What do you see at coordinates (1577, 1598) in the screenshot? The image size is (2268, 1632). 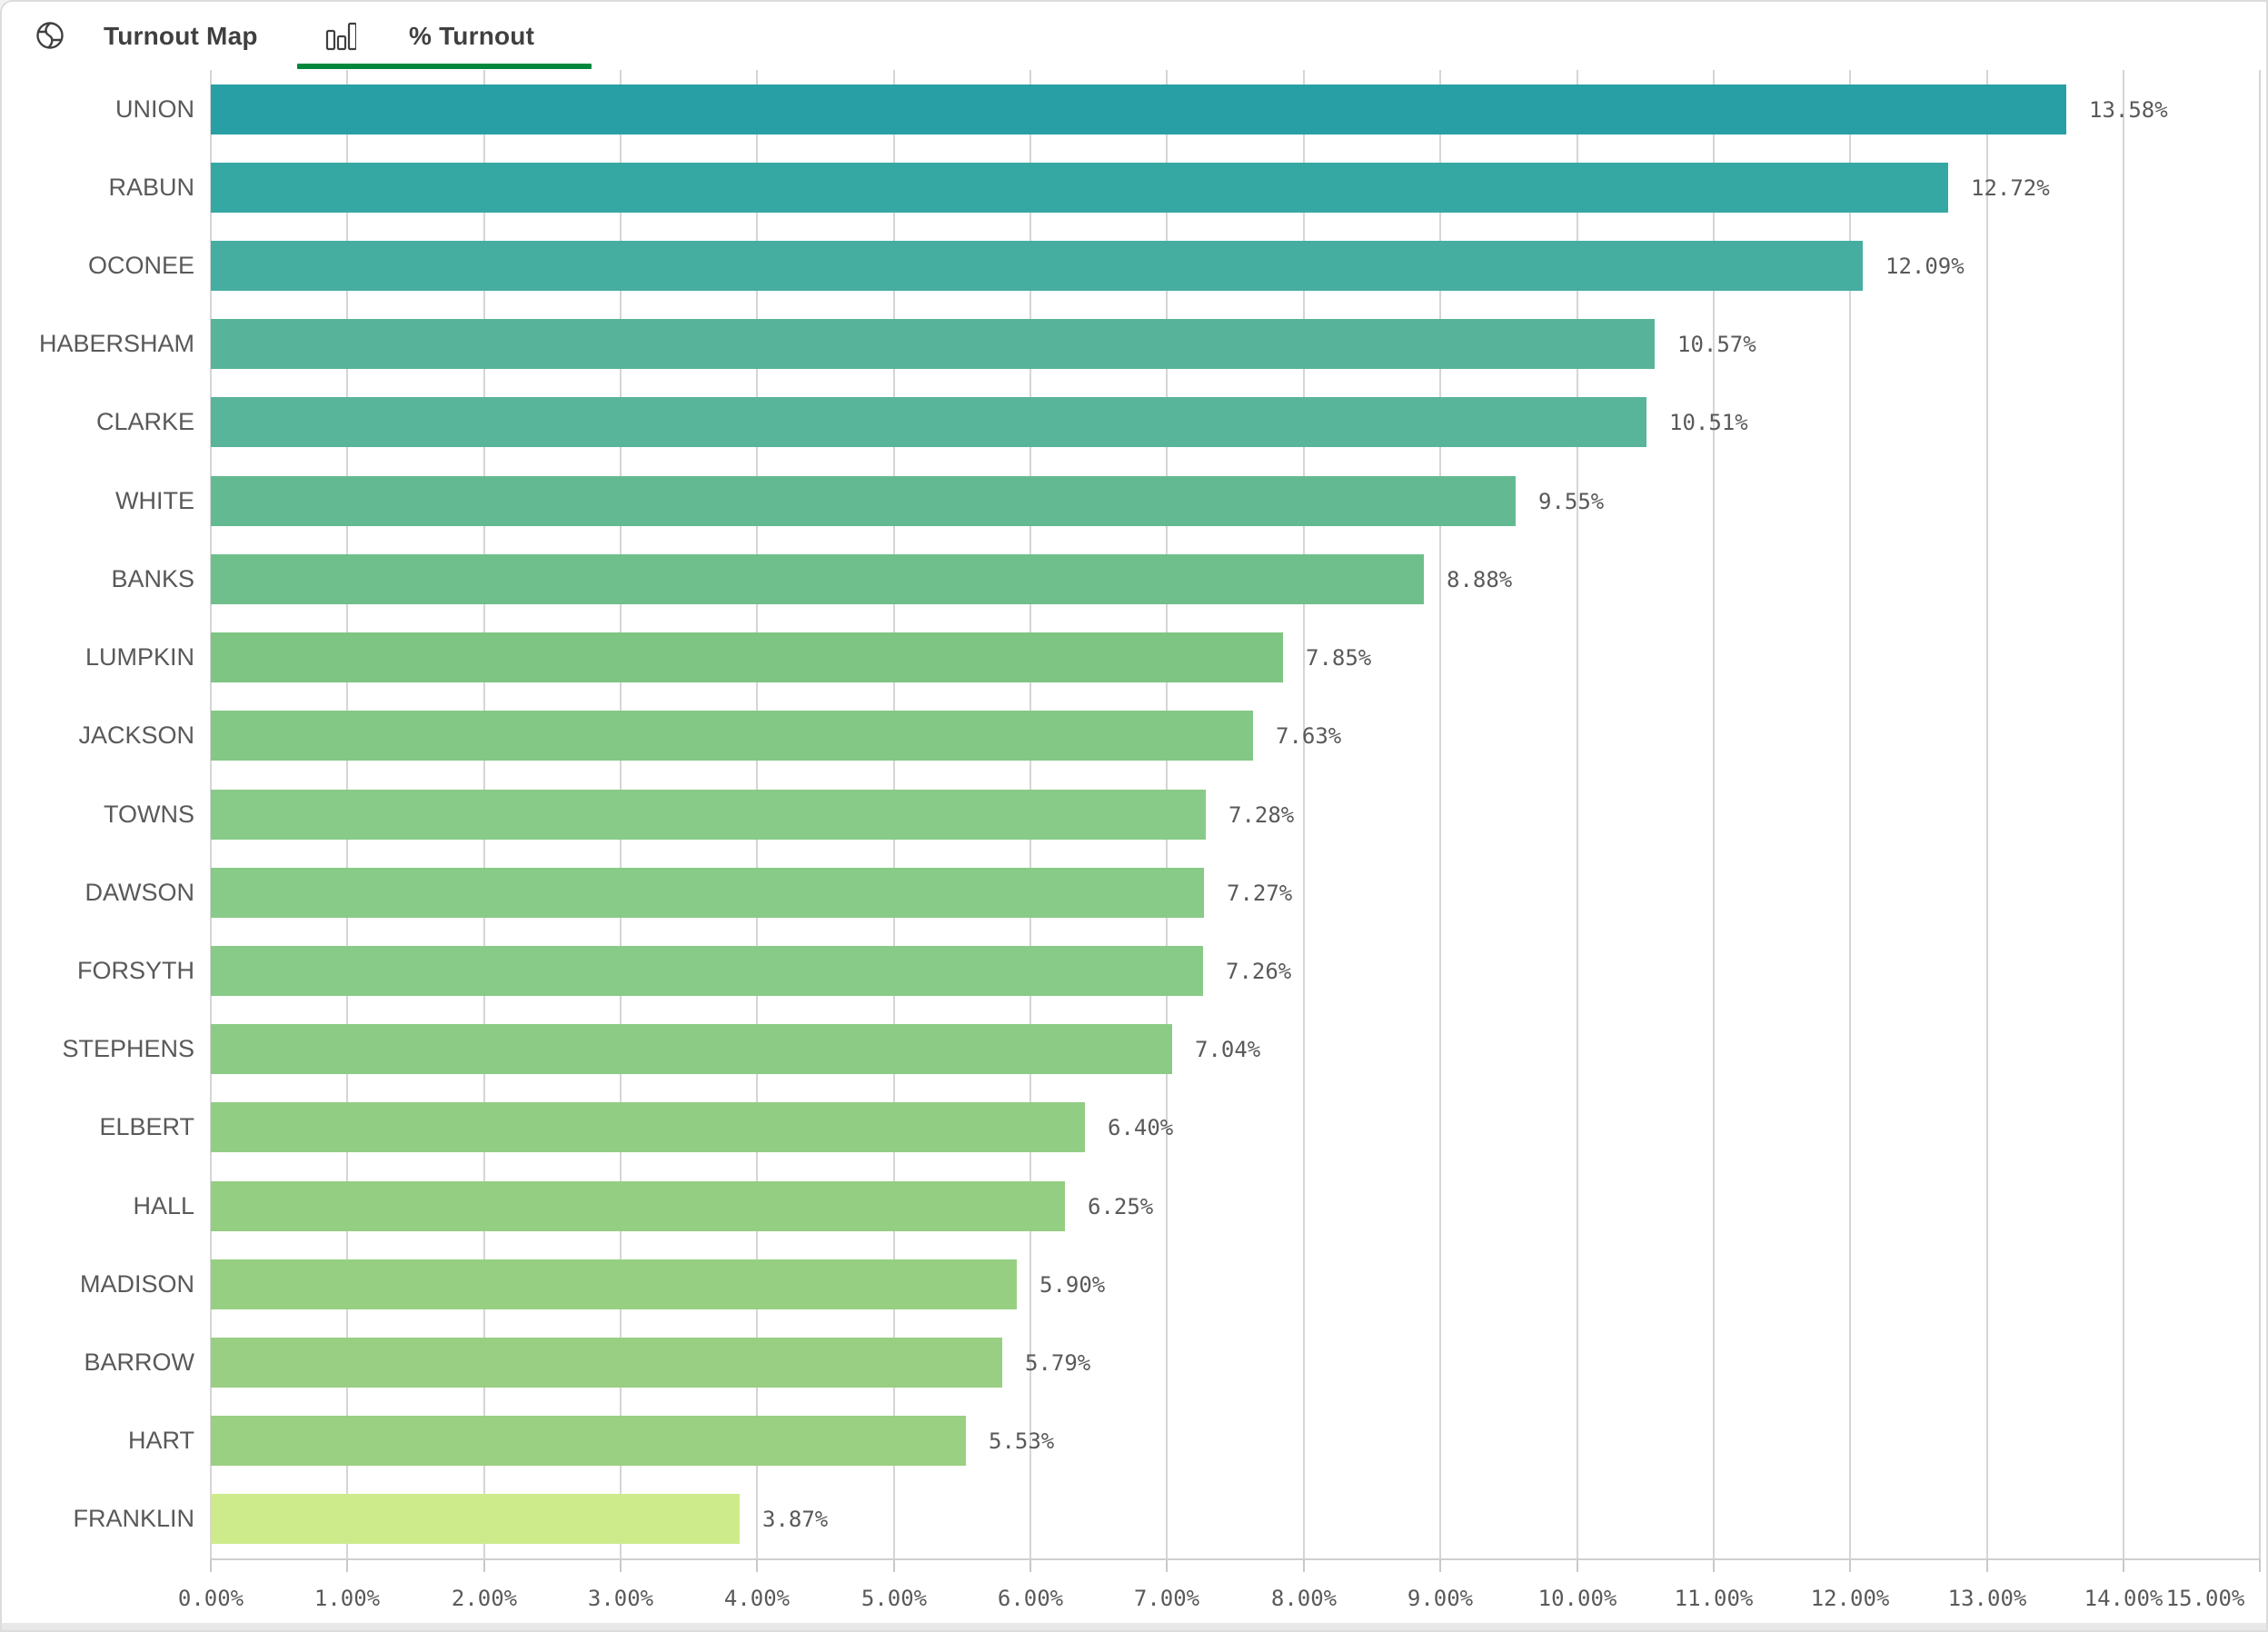 I see `x-axis-tick-label: 10.00%` at bounding box center [1577, 1598].